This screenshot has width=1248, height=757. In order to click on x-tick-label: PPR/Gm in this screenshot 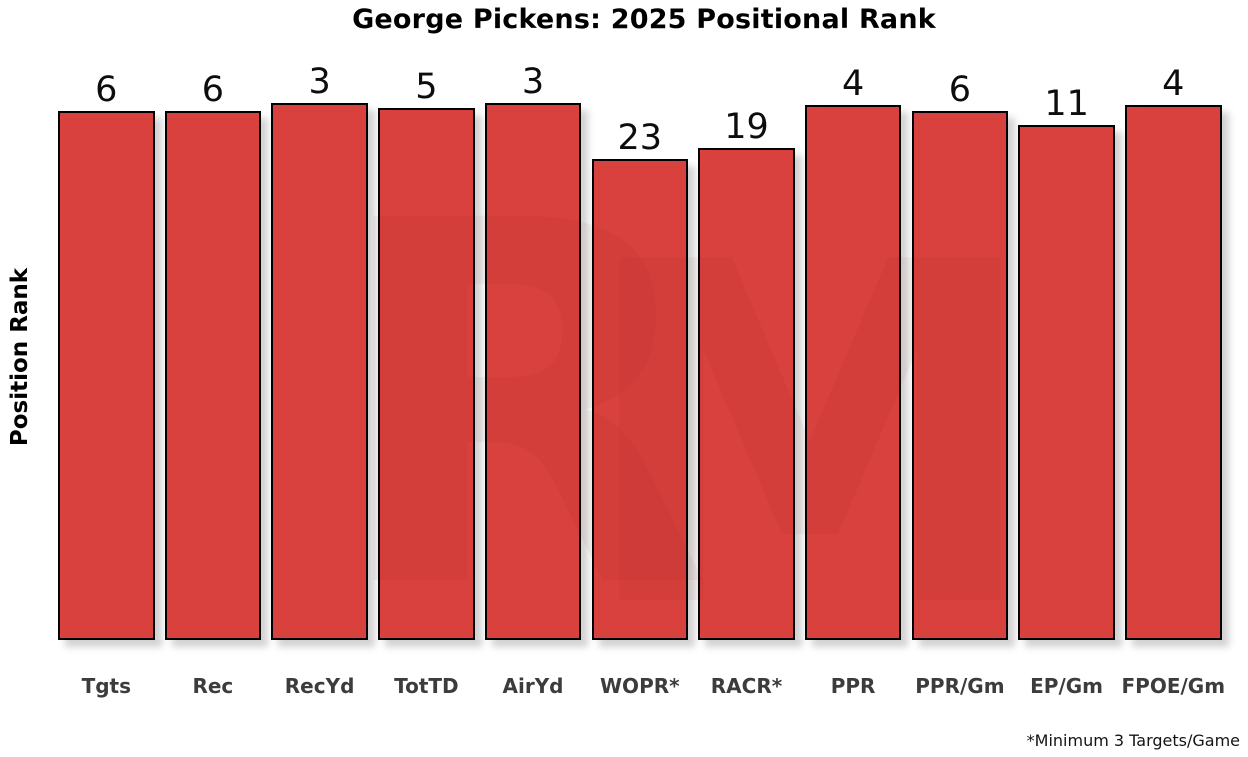, I will do `click(960, 686)`.